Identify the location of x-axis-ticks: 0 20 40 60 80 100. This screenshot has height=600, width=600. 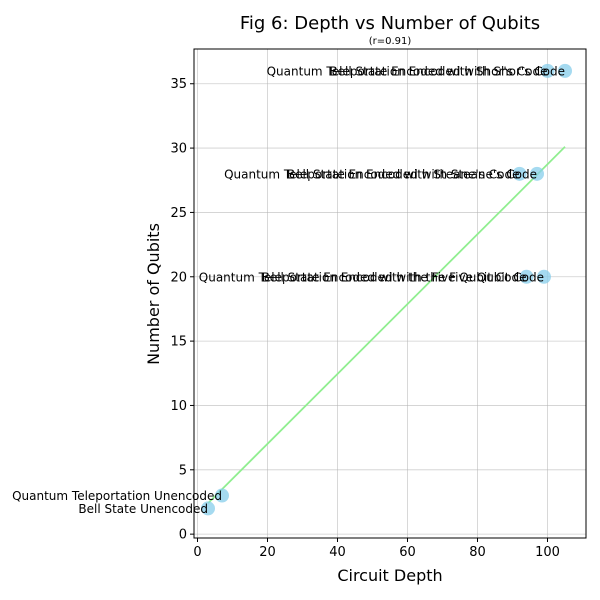
(376, 549).